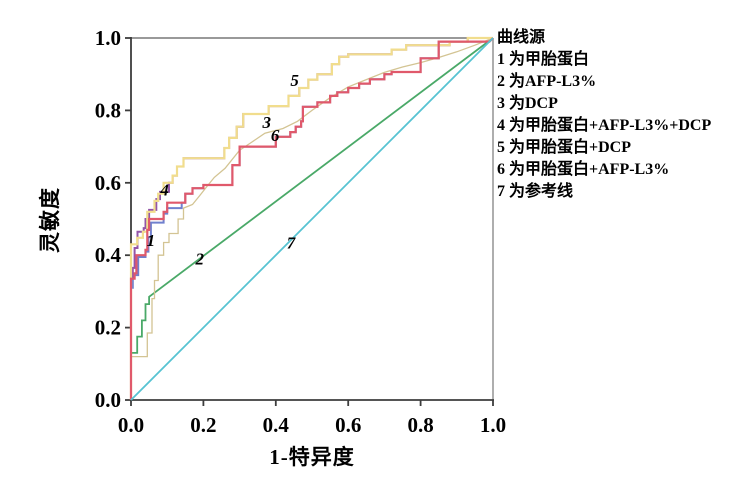  What do you see at coordinates (527, 103) in the screenshot?
I see `legend-item-3: 3 为DCP` at bounding box center [527, 103].